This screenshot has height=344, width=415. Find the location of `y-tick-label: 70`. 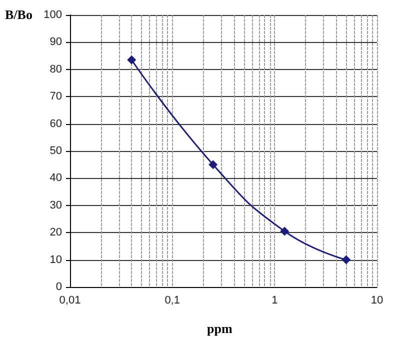

y-tick-label: 70 is located at coordinates (56, 96).